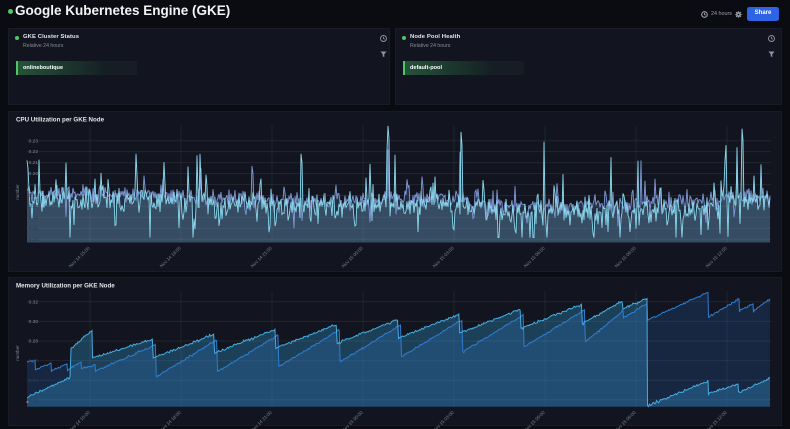 This screenshot has height=429, width=790. What do you see at coordinates (34, 342) in the screenshot?
I see `svg-text: 0.28` at bounding box center [34, 342].